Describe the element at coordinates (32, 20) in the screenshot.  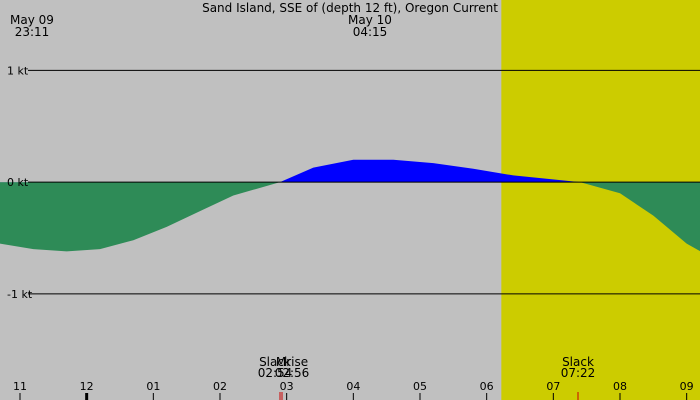
I see `top-date-label: May 09` at that location.